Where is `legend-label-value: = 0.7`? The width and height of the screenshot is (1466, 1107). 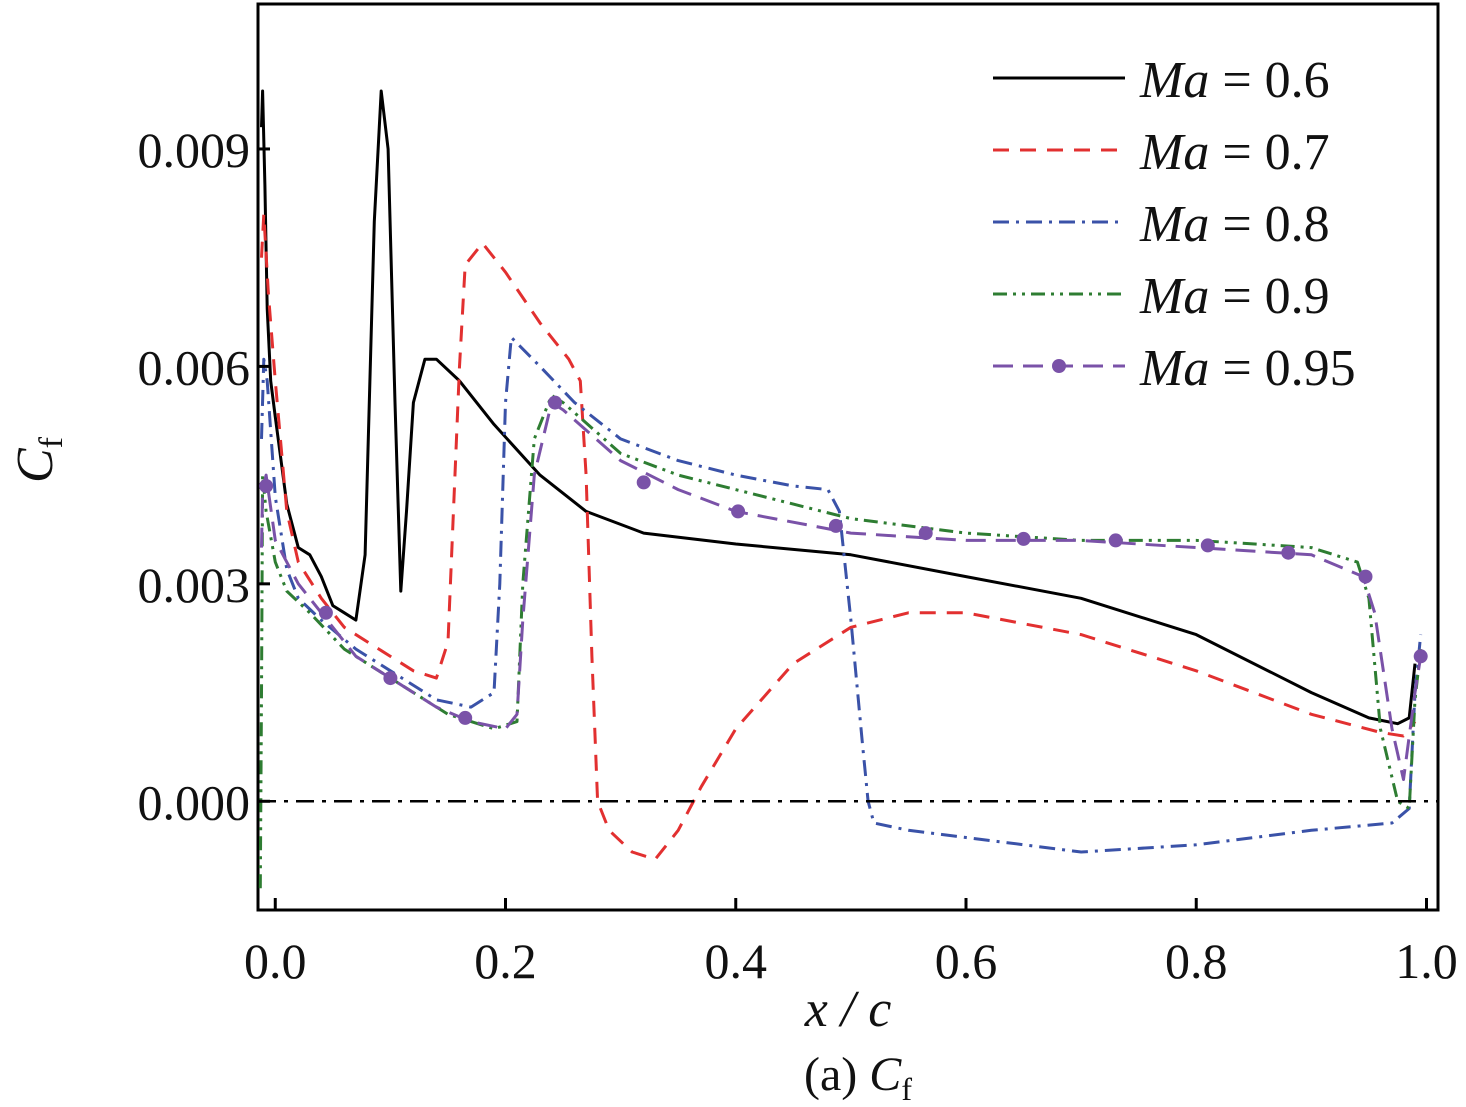 legend-label-value: = 0.7 is located at coordinates (1269, 152).